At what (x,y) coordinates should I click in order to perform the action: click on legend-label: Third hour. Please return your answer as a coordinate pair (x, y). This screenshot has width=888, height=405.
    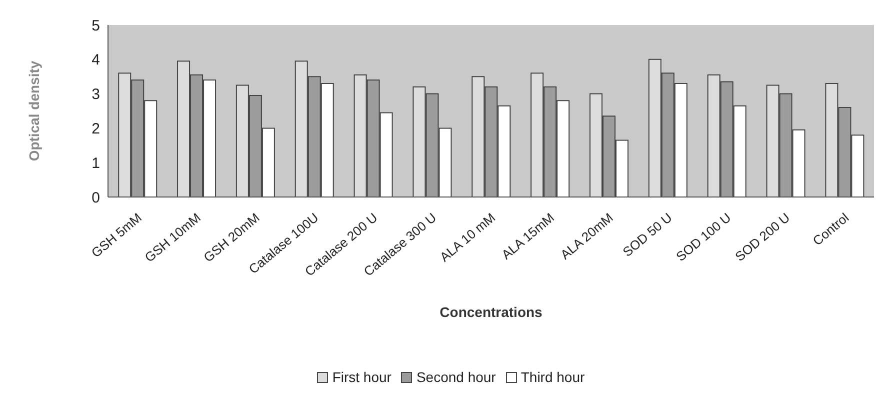
    Looking at the image, I should click on (552, 377).